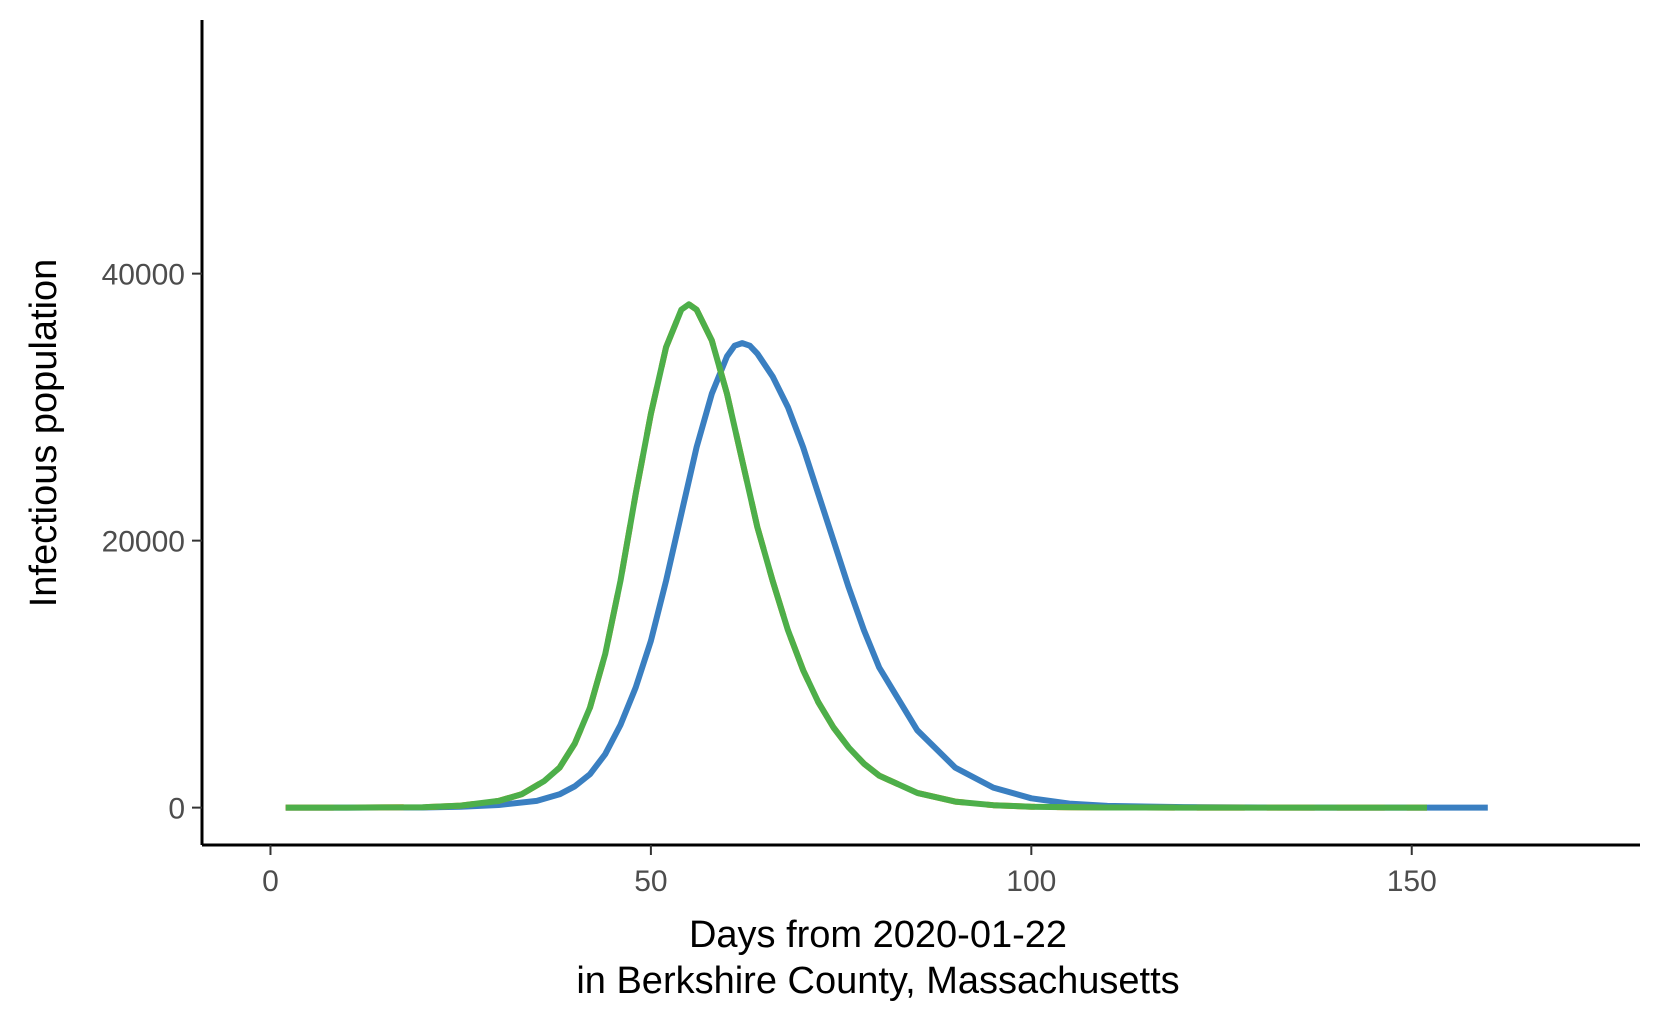 This screenshot has width=1659, height=1025. Describe the element at coordinates (1031, 881) in the screenshot. I see `x-tick-label: 100` at that location.